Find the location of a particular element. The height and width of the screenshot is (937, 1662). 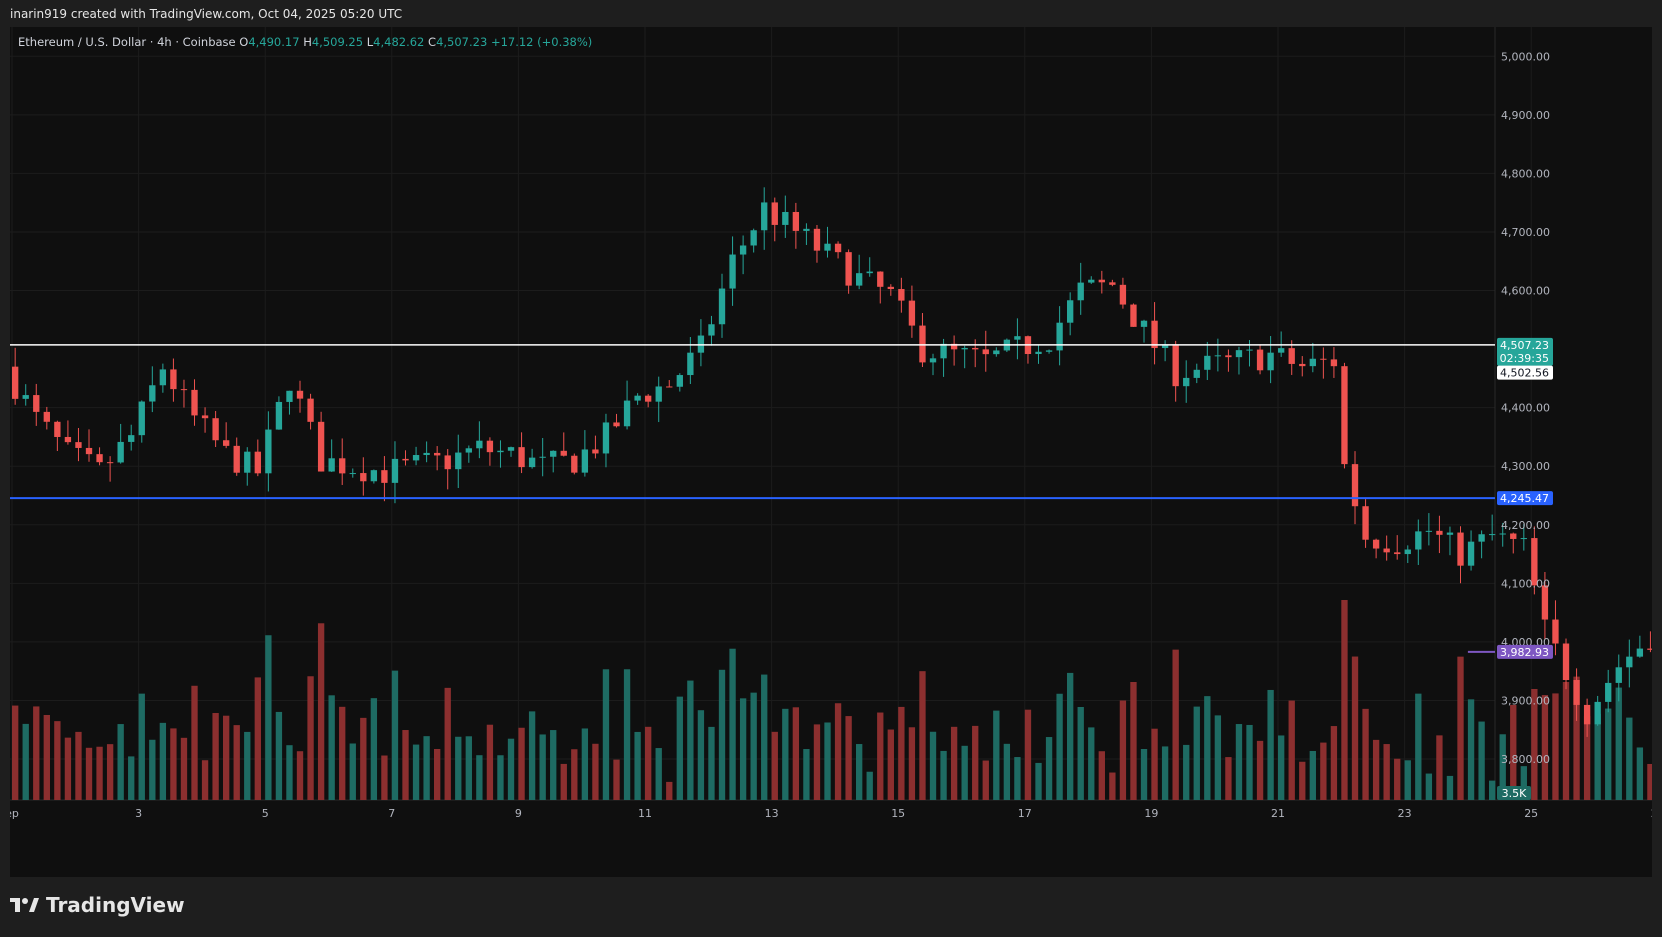

level-price-label: 4,245.47 is located at coordinates (1524, 498).